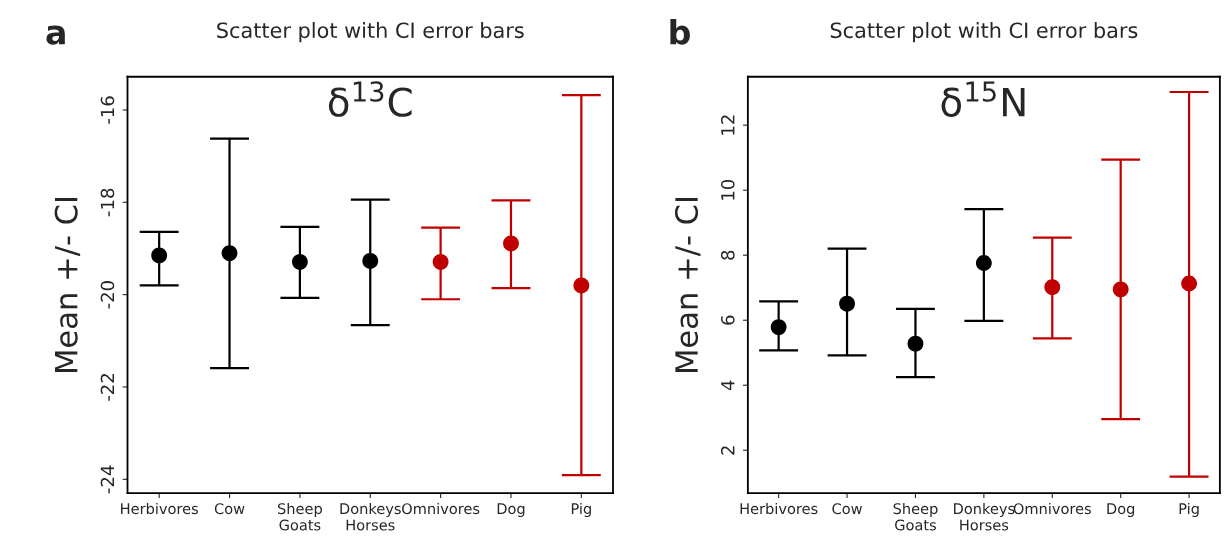 The height and width of the screenshot is (556, 1226). I want to click on y-tick-label: -22, so click(107, 387).